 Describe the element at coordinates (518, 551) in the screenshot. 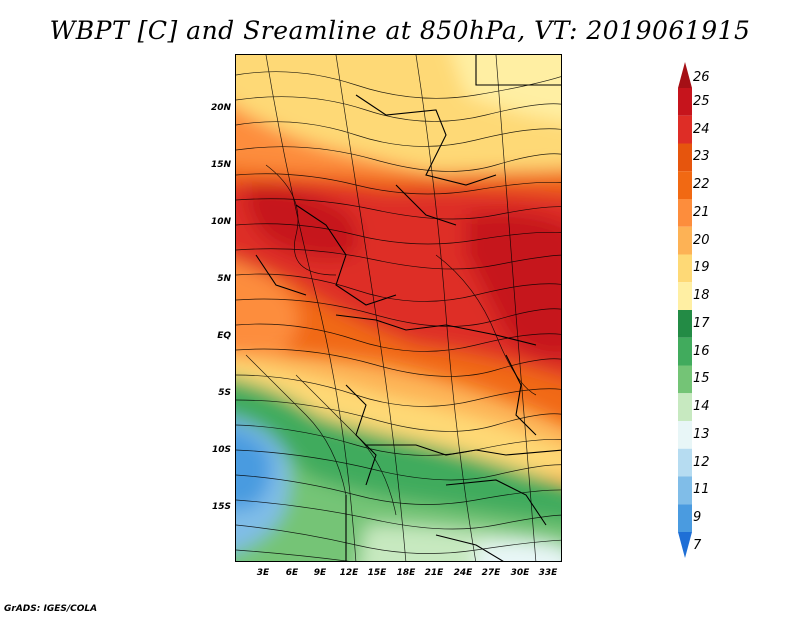

I see `field-southeast-paleblue` at that location.